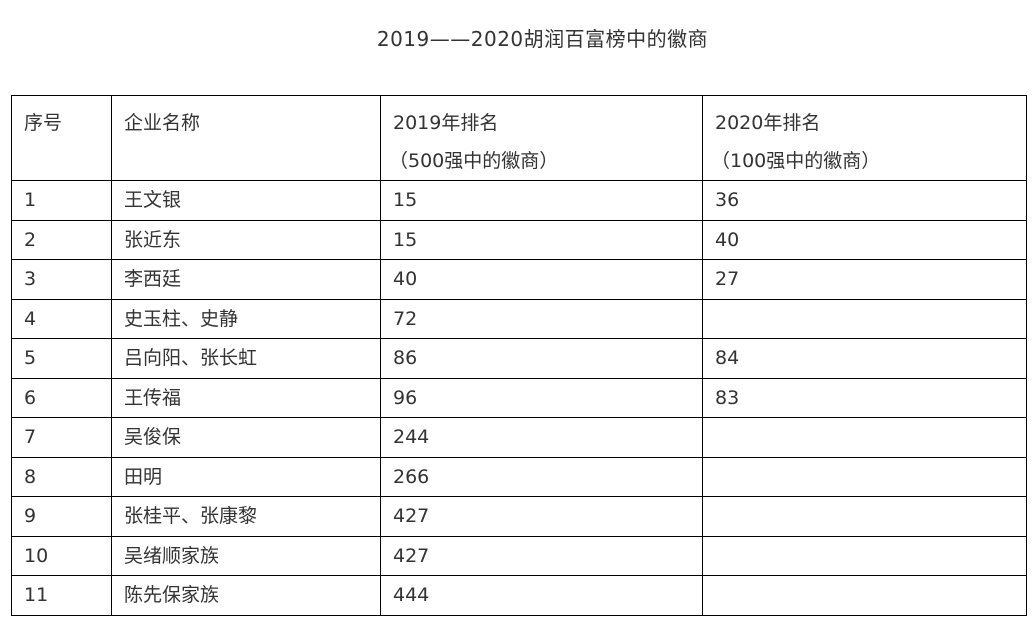 This screenshot has height=640, width=1035. Describe the element at coordinates (542, 39) in the screenshot. I see `page-title: 2019——2020胡润百富榜中的徽商` at that location.